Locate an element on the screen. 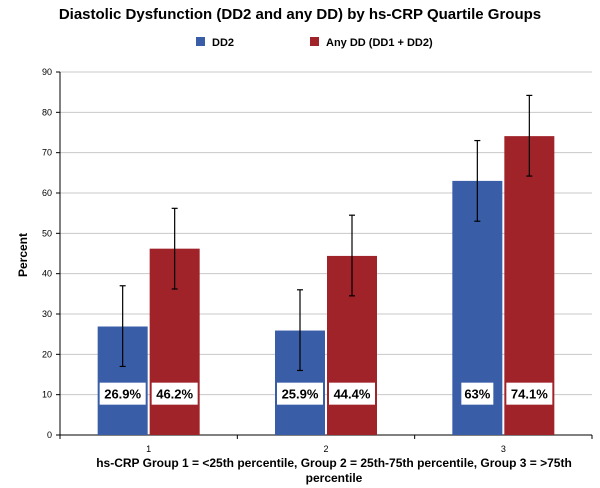 The height and width of the screenshot is (488, 600). y-tick-label: 80 is located at coordinates (47, 112).